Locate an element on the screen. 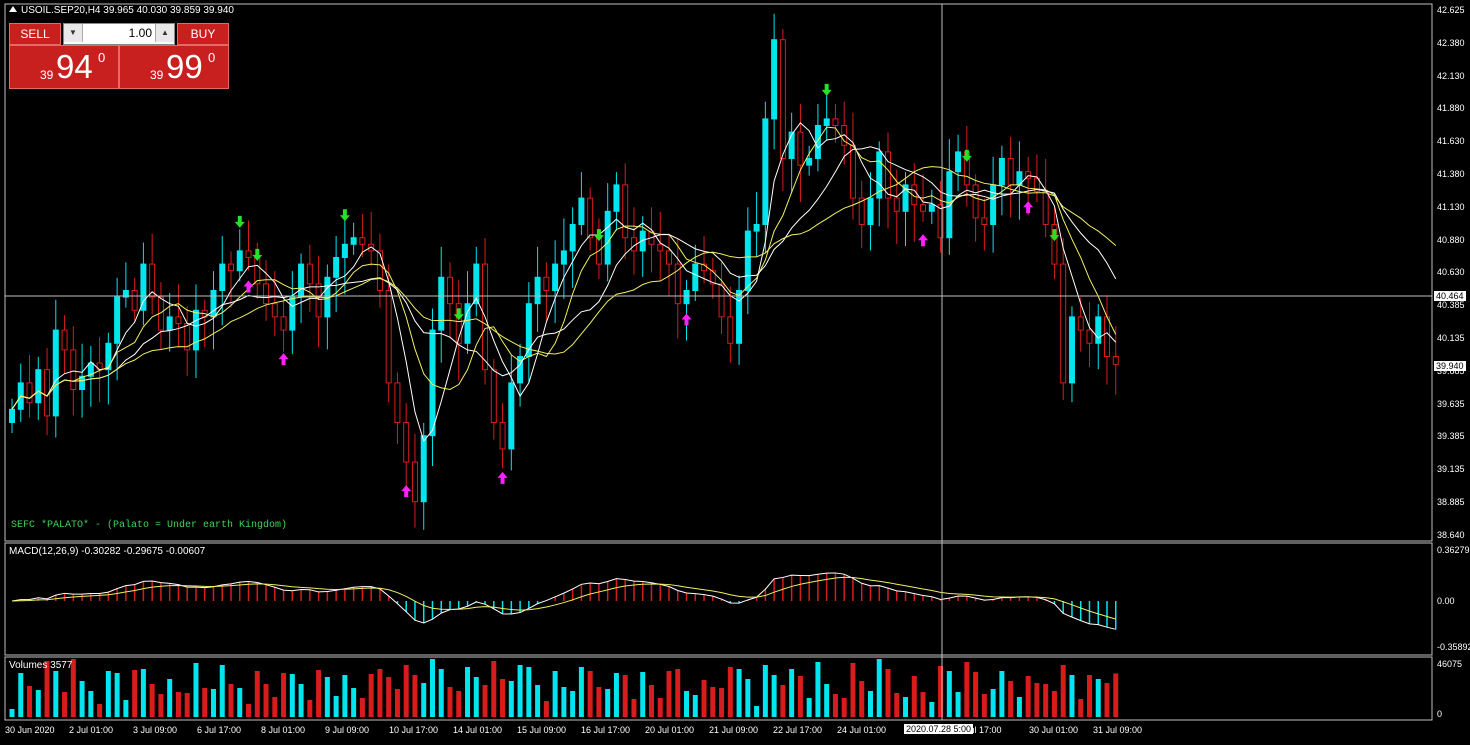  time-tick-label: 10 Jul 17:00 is located at coordinates (414, 730).